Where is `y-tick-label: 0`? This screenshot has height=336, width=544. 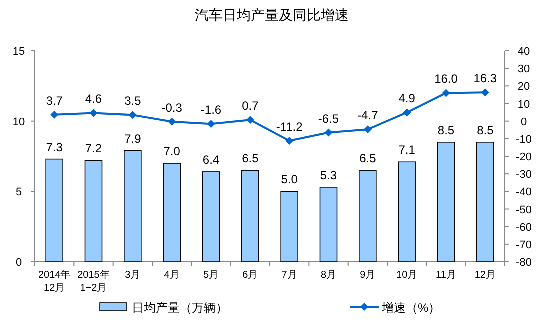
y-tick-label: 0 is located at coordinates (19, 263).